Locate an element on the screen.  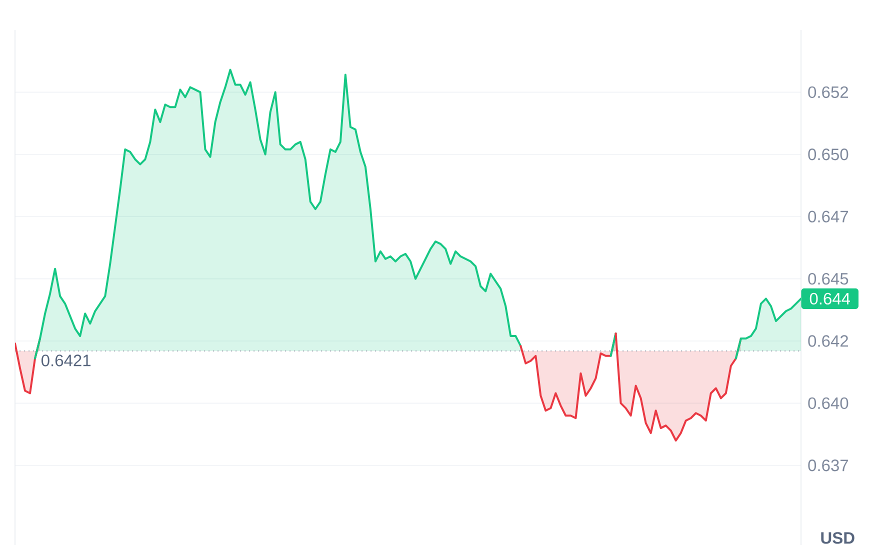
y-tick-label: 0.647 is located at coordinates (828, 216).